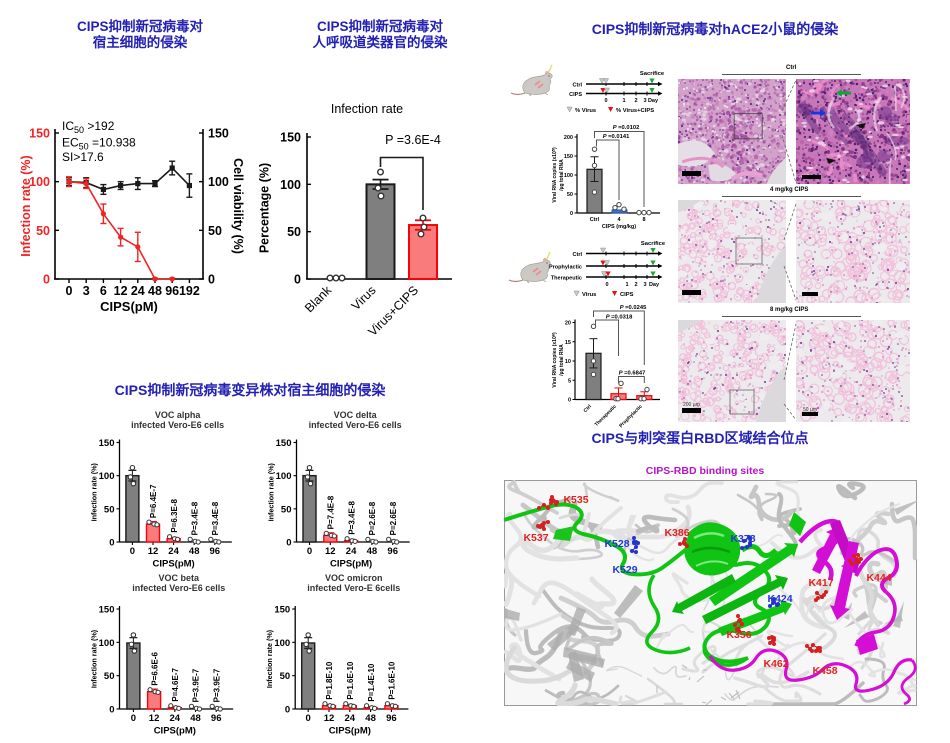 The width and height of the screenshot is (950, 743). I want to click on svg-text: P=1.6E-10, so click(392, 680).